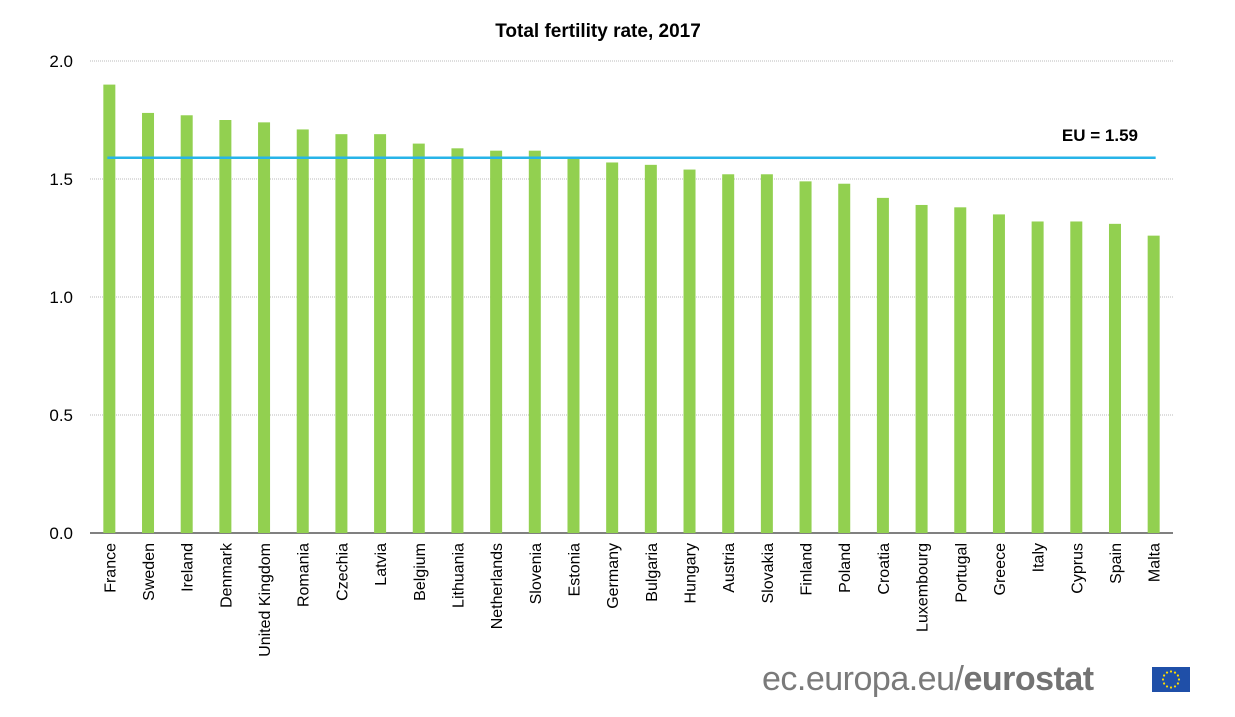 This screenshot has height=717, width=1235. What do you see at coordinates (149, 572) in the screenshot?
I see `x-tick-label: Sweden` at bounding box center [149, 572].